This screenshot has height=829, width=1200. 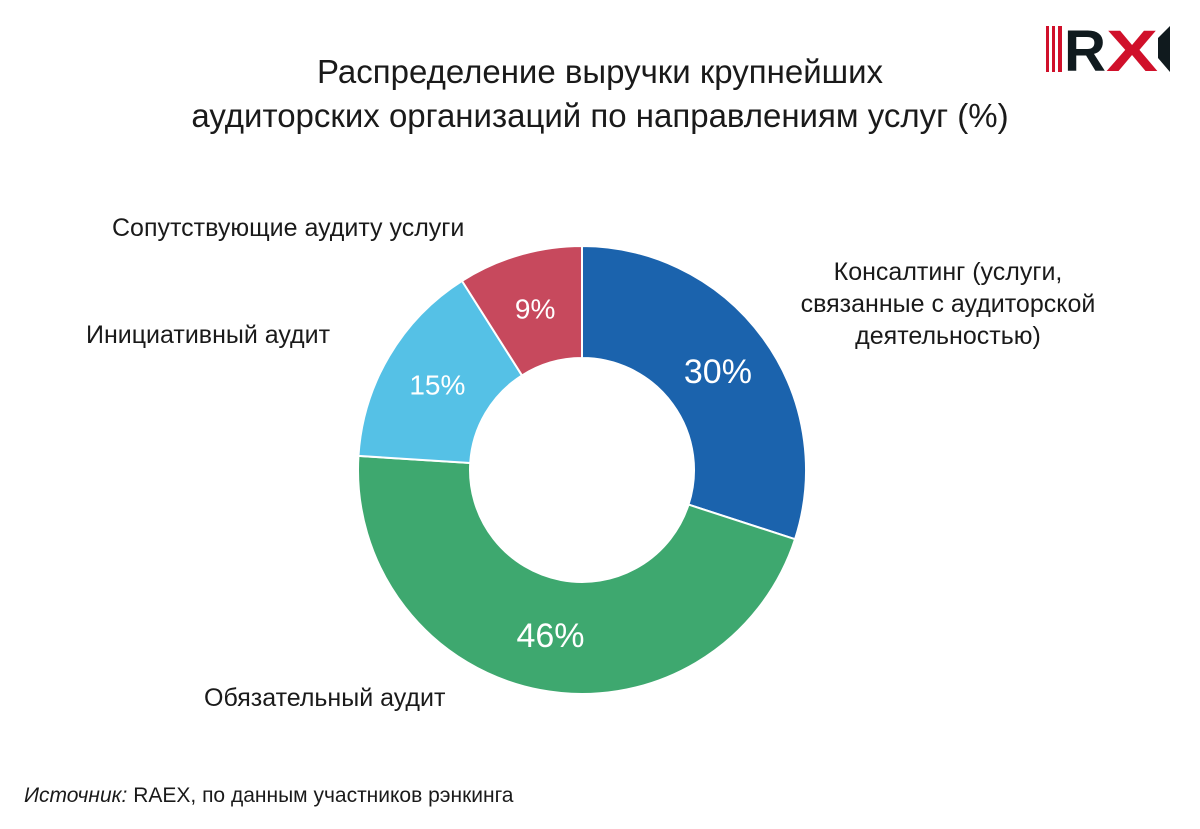 I want to click on source-label: Источник:, so click(x=76, y=795).